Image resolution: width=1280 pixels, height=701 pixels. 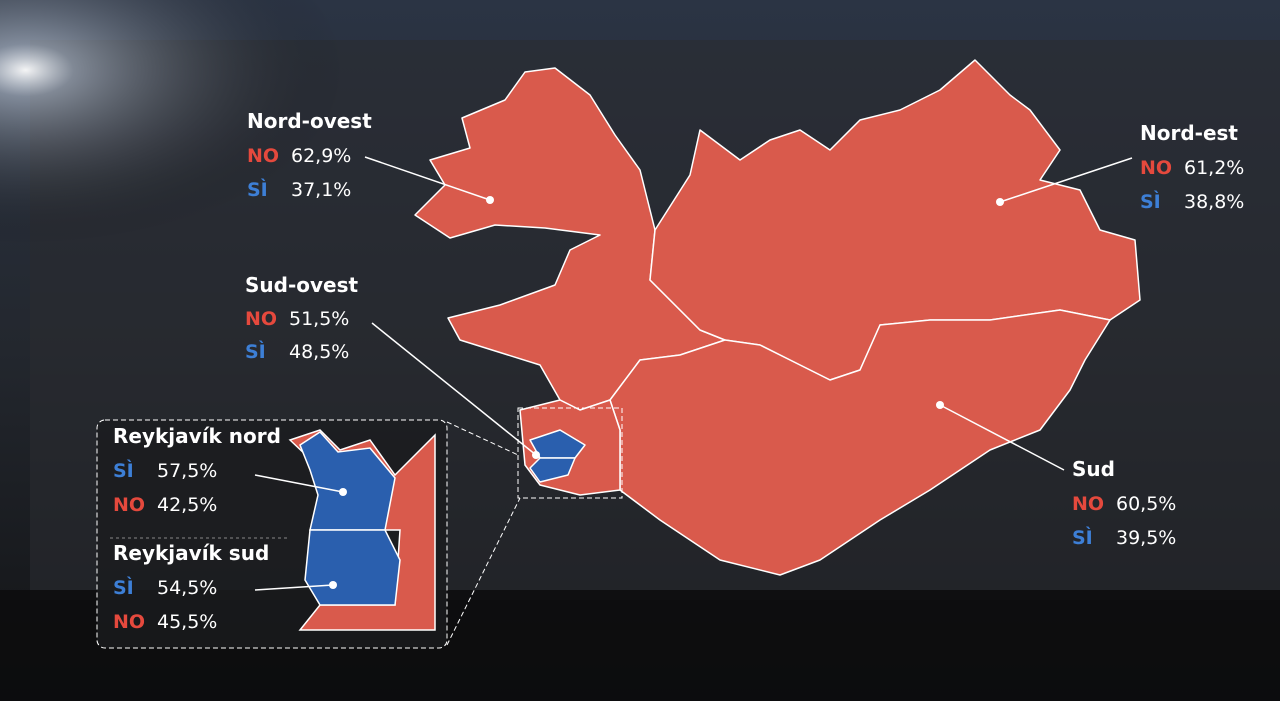 I want to click on inset-land, so click(x=362, y=530).